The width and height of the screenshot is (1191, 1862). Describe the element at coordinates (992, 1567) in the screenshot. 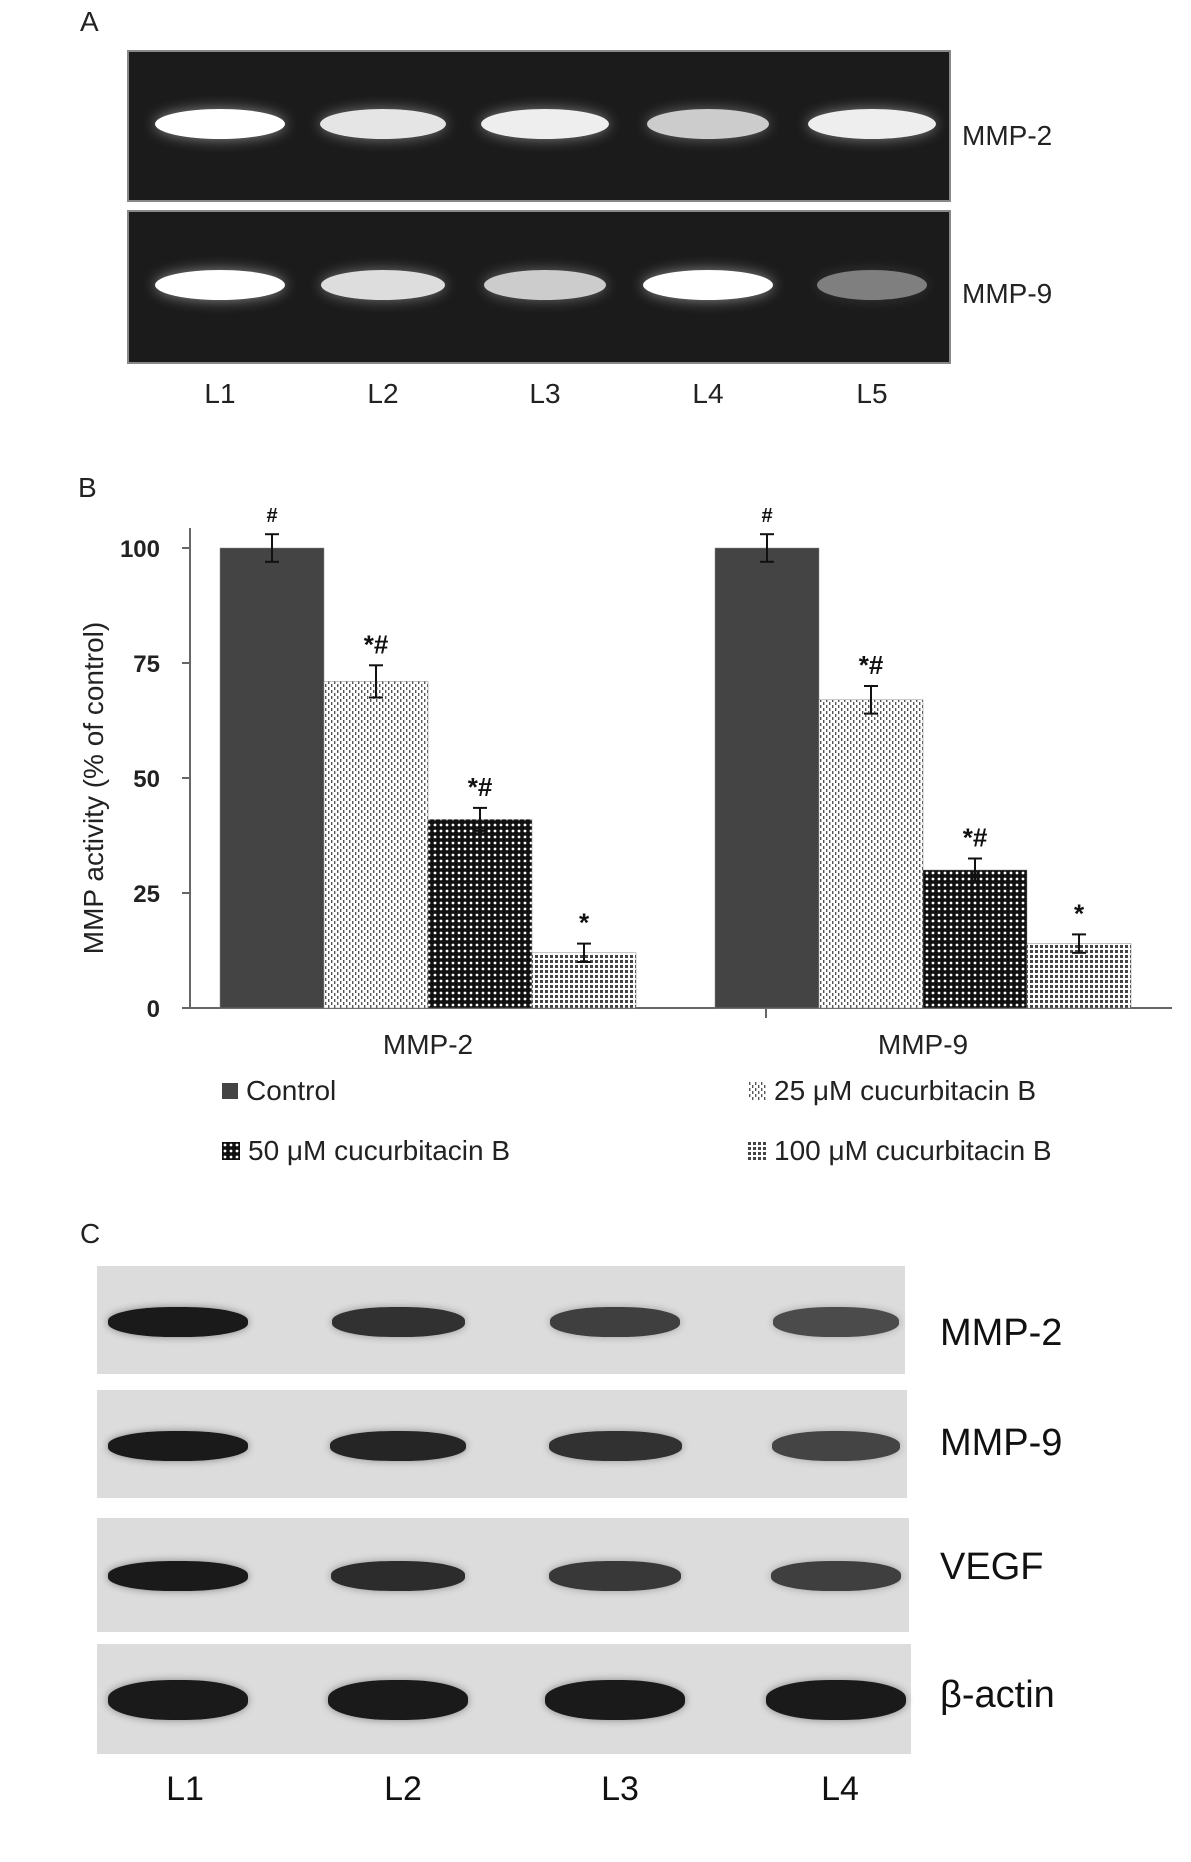

I see `blot-c-label-vegf: VEGF` at that location.